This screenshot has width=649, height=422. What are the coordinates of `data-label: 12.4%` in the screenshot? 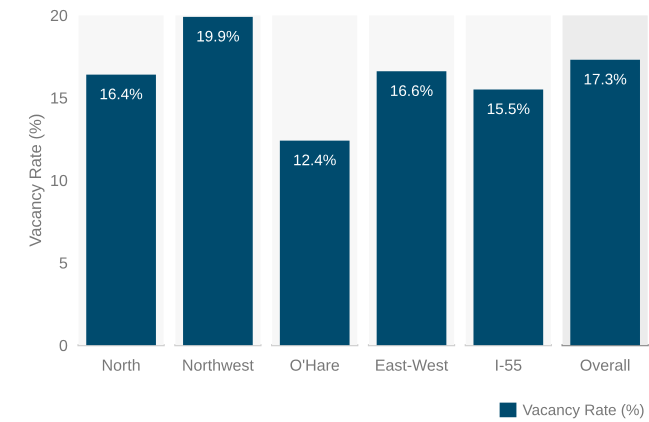 It's located at (315, 160).